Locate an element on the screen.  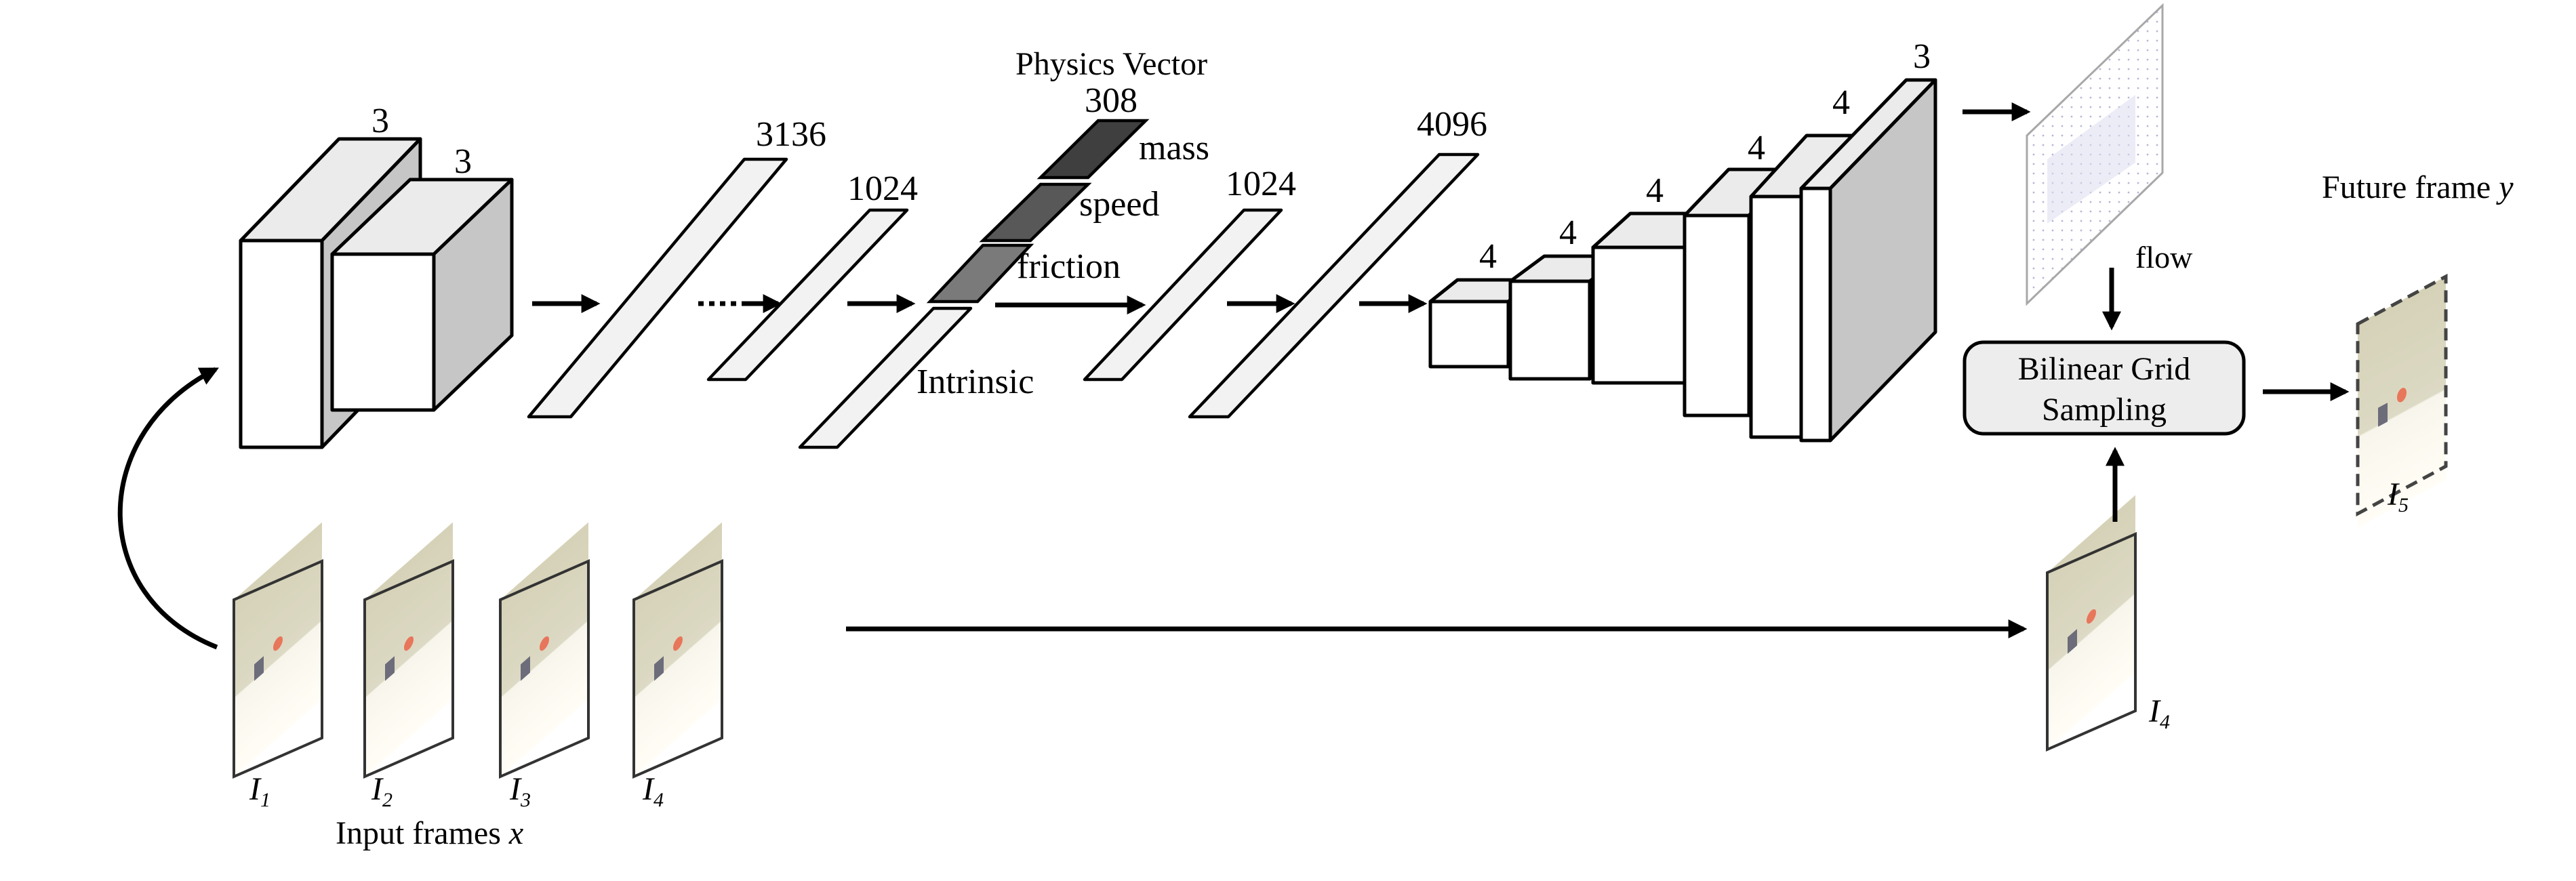
fc-label-1024-b: 1024 is located at coordinates (1261, 184).